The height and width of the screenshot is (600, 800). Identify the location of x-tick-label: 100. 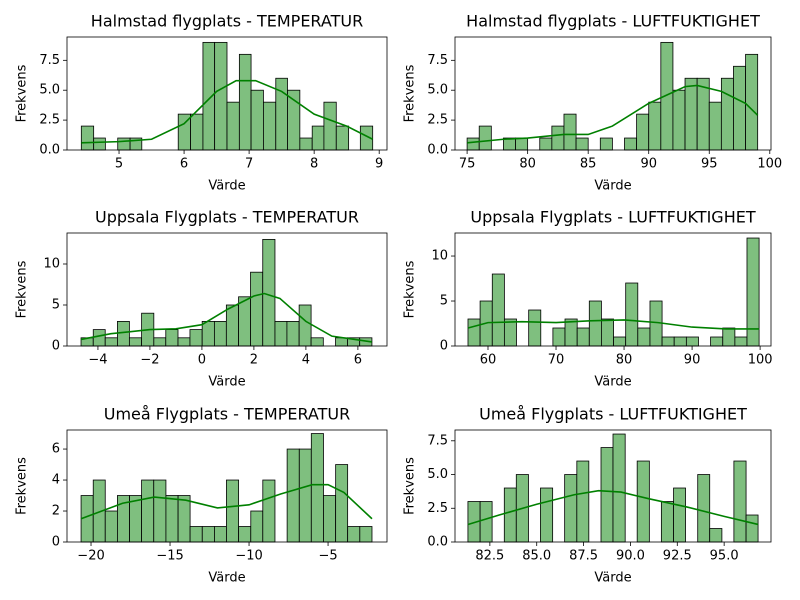
(769, 164).